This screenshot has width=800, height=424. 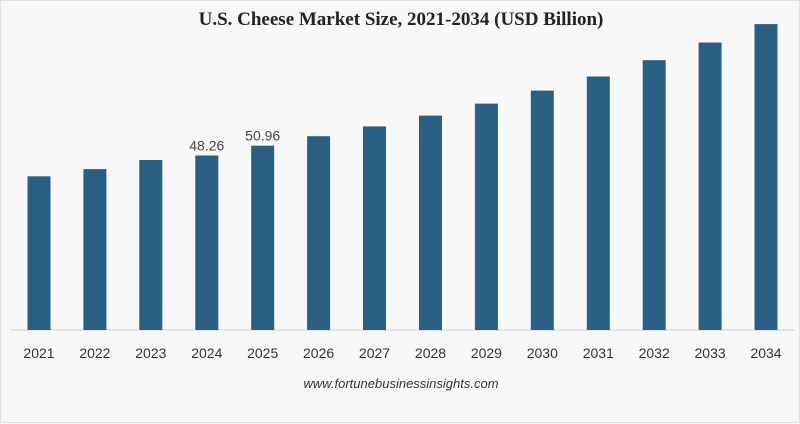 I want to click on bar-2027, so click(x=374, y=228).